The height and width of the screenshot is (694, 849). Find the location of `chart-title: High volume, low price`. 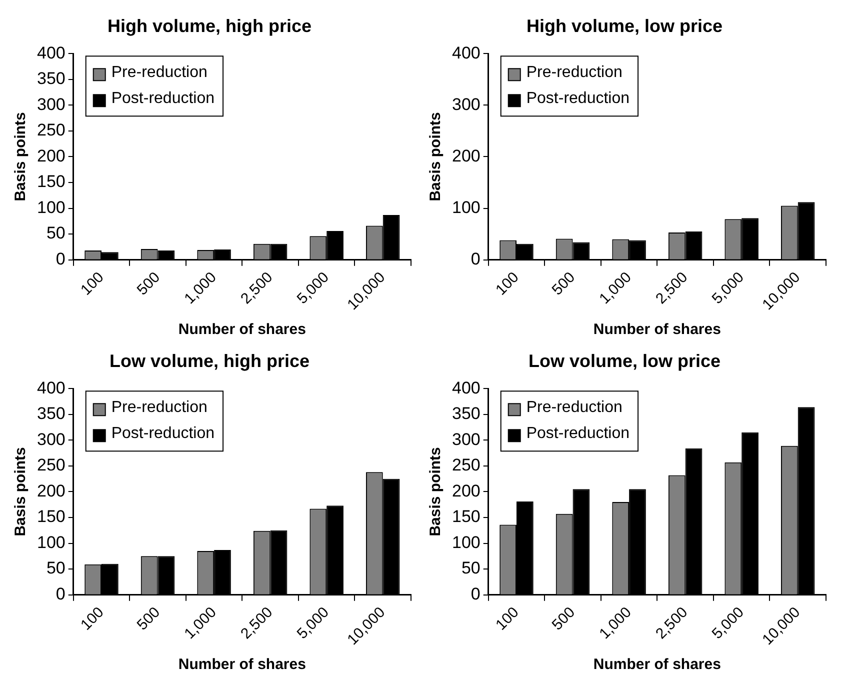

chart-title: High volume, low price is located at coordinates (624, 26).